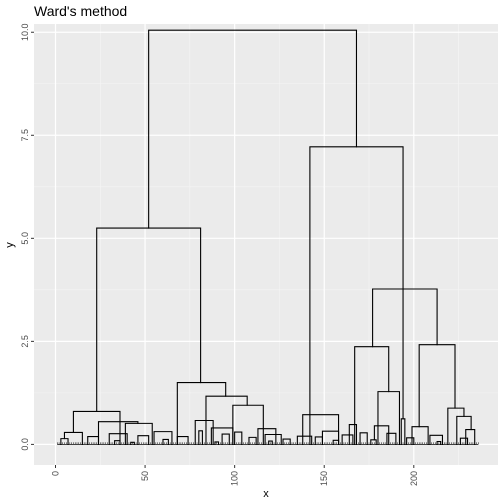 Image resolution: width=504 pixels, height=504 pixels. Describe the element at coordinates (80, 11) in the screenshot. I see `chart-title: Ward's method` at that location.